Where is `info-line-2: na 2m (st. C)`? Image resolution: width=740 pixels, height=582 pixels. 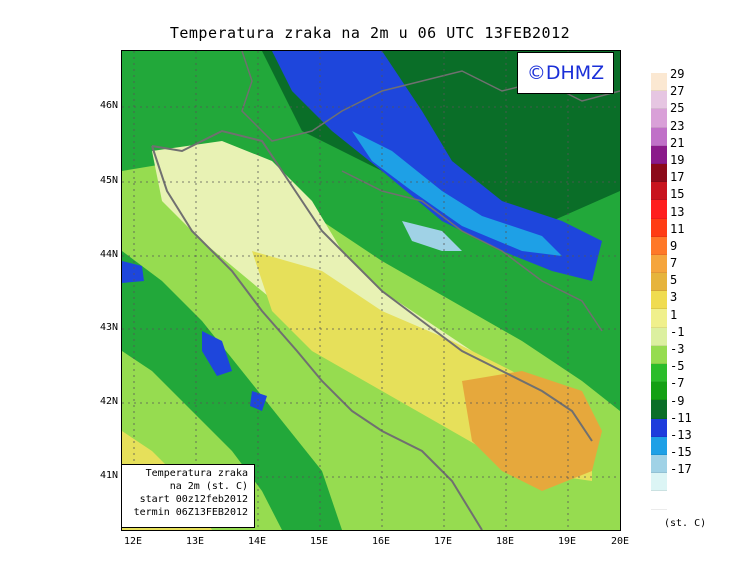 info-line-2: na 2m (st. C) is located at coordinates (208, 486).